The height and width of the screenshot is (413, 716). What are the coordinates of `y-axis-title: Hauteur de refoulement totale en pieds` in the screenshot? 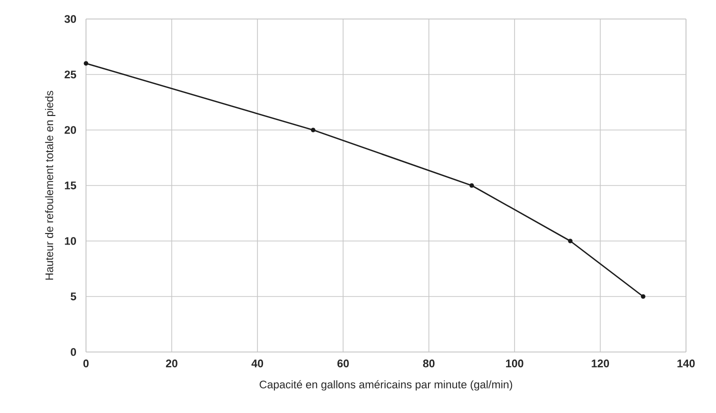 It's located at (50, 185).